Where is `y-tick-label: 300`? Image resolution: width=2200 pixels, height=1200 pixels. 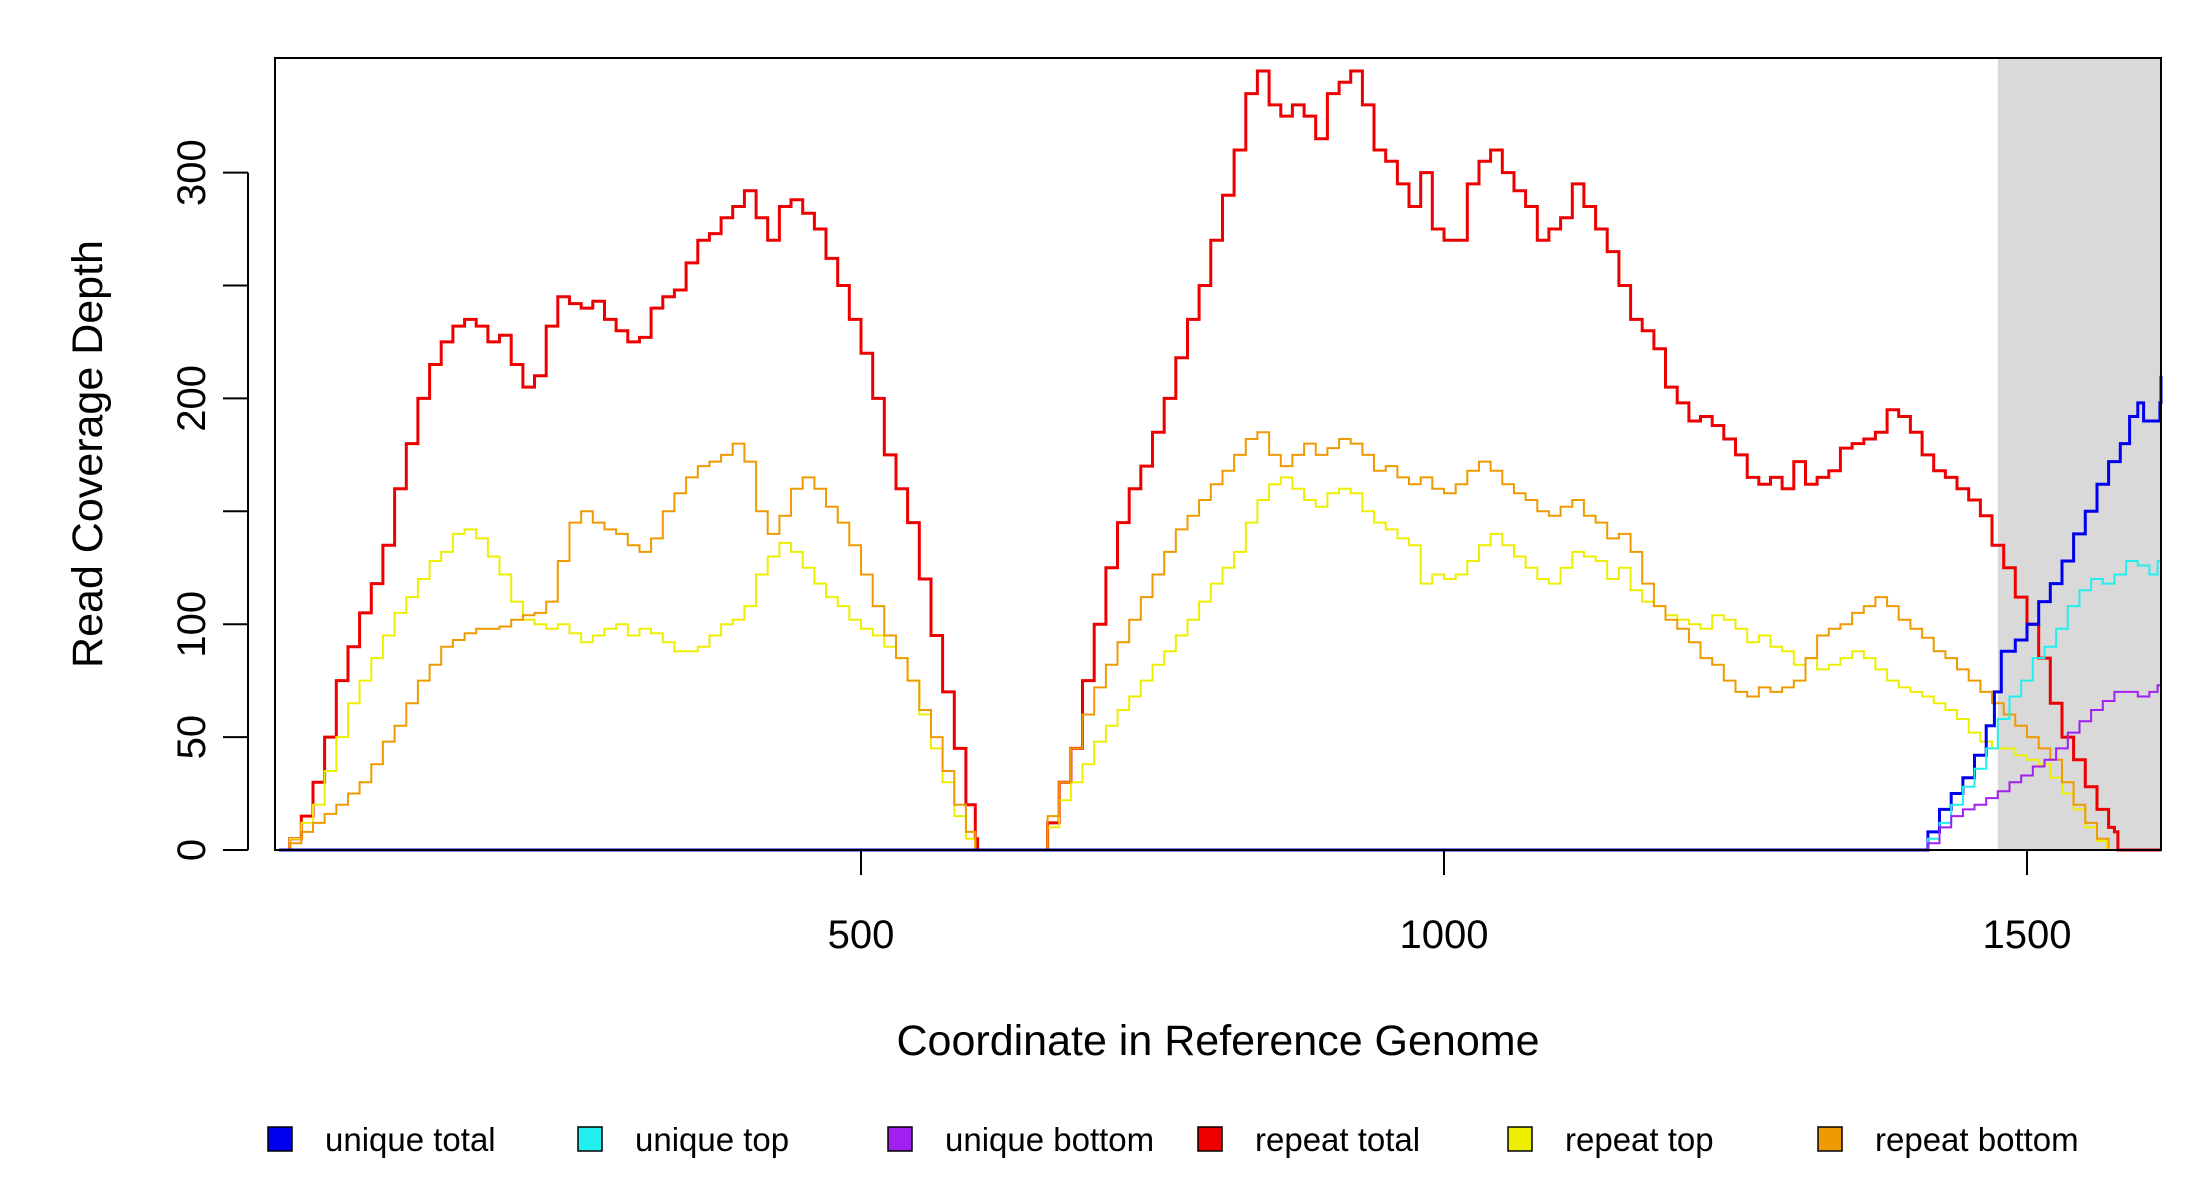 y-tick-label: 300 is located at coordinates (192, 172).